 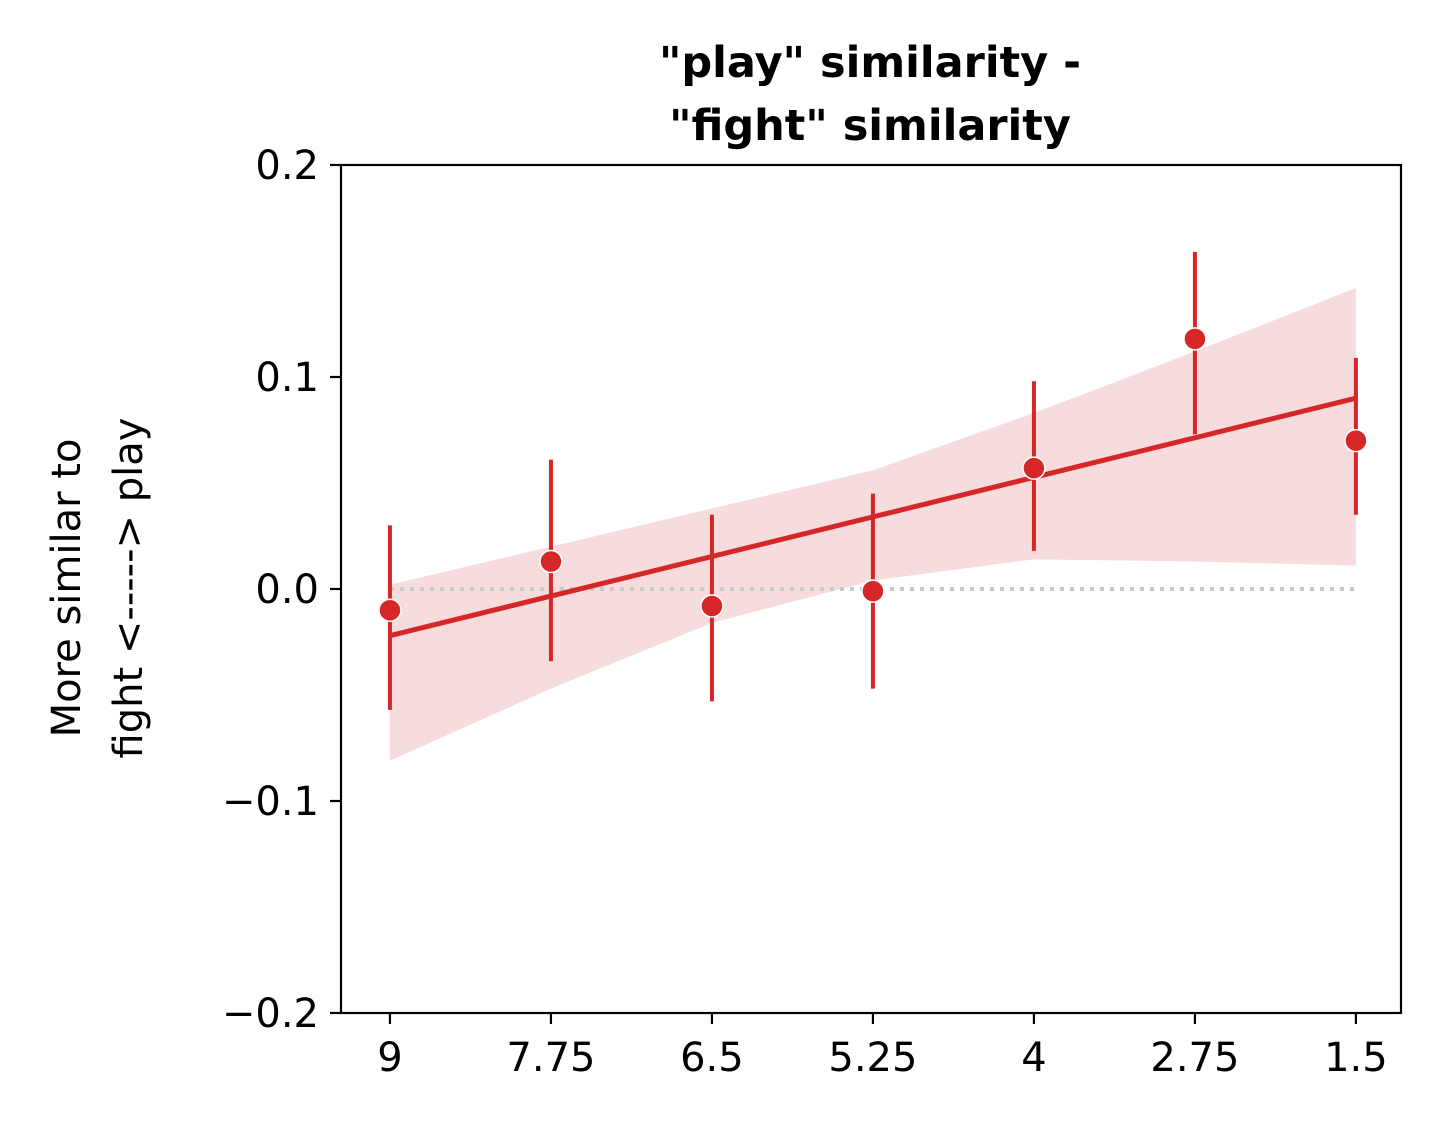 I want to click on x-tick-label: 2.75, so click(x=1194, y=1058).